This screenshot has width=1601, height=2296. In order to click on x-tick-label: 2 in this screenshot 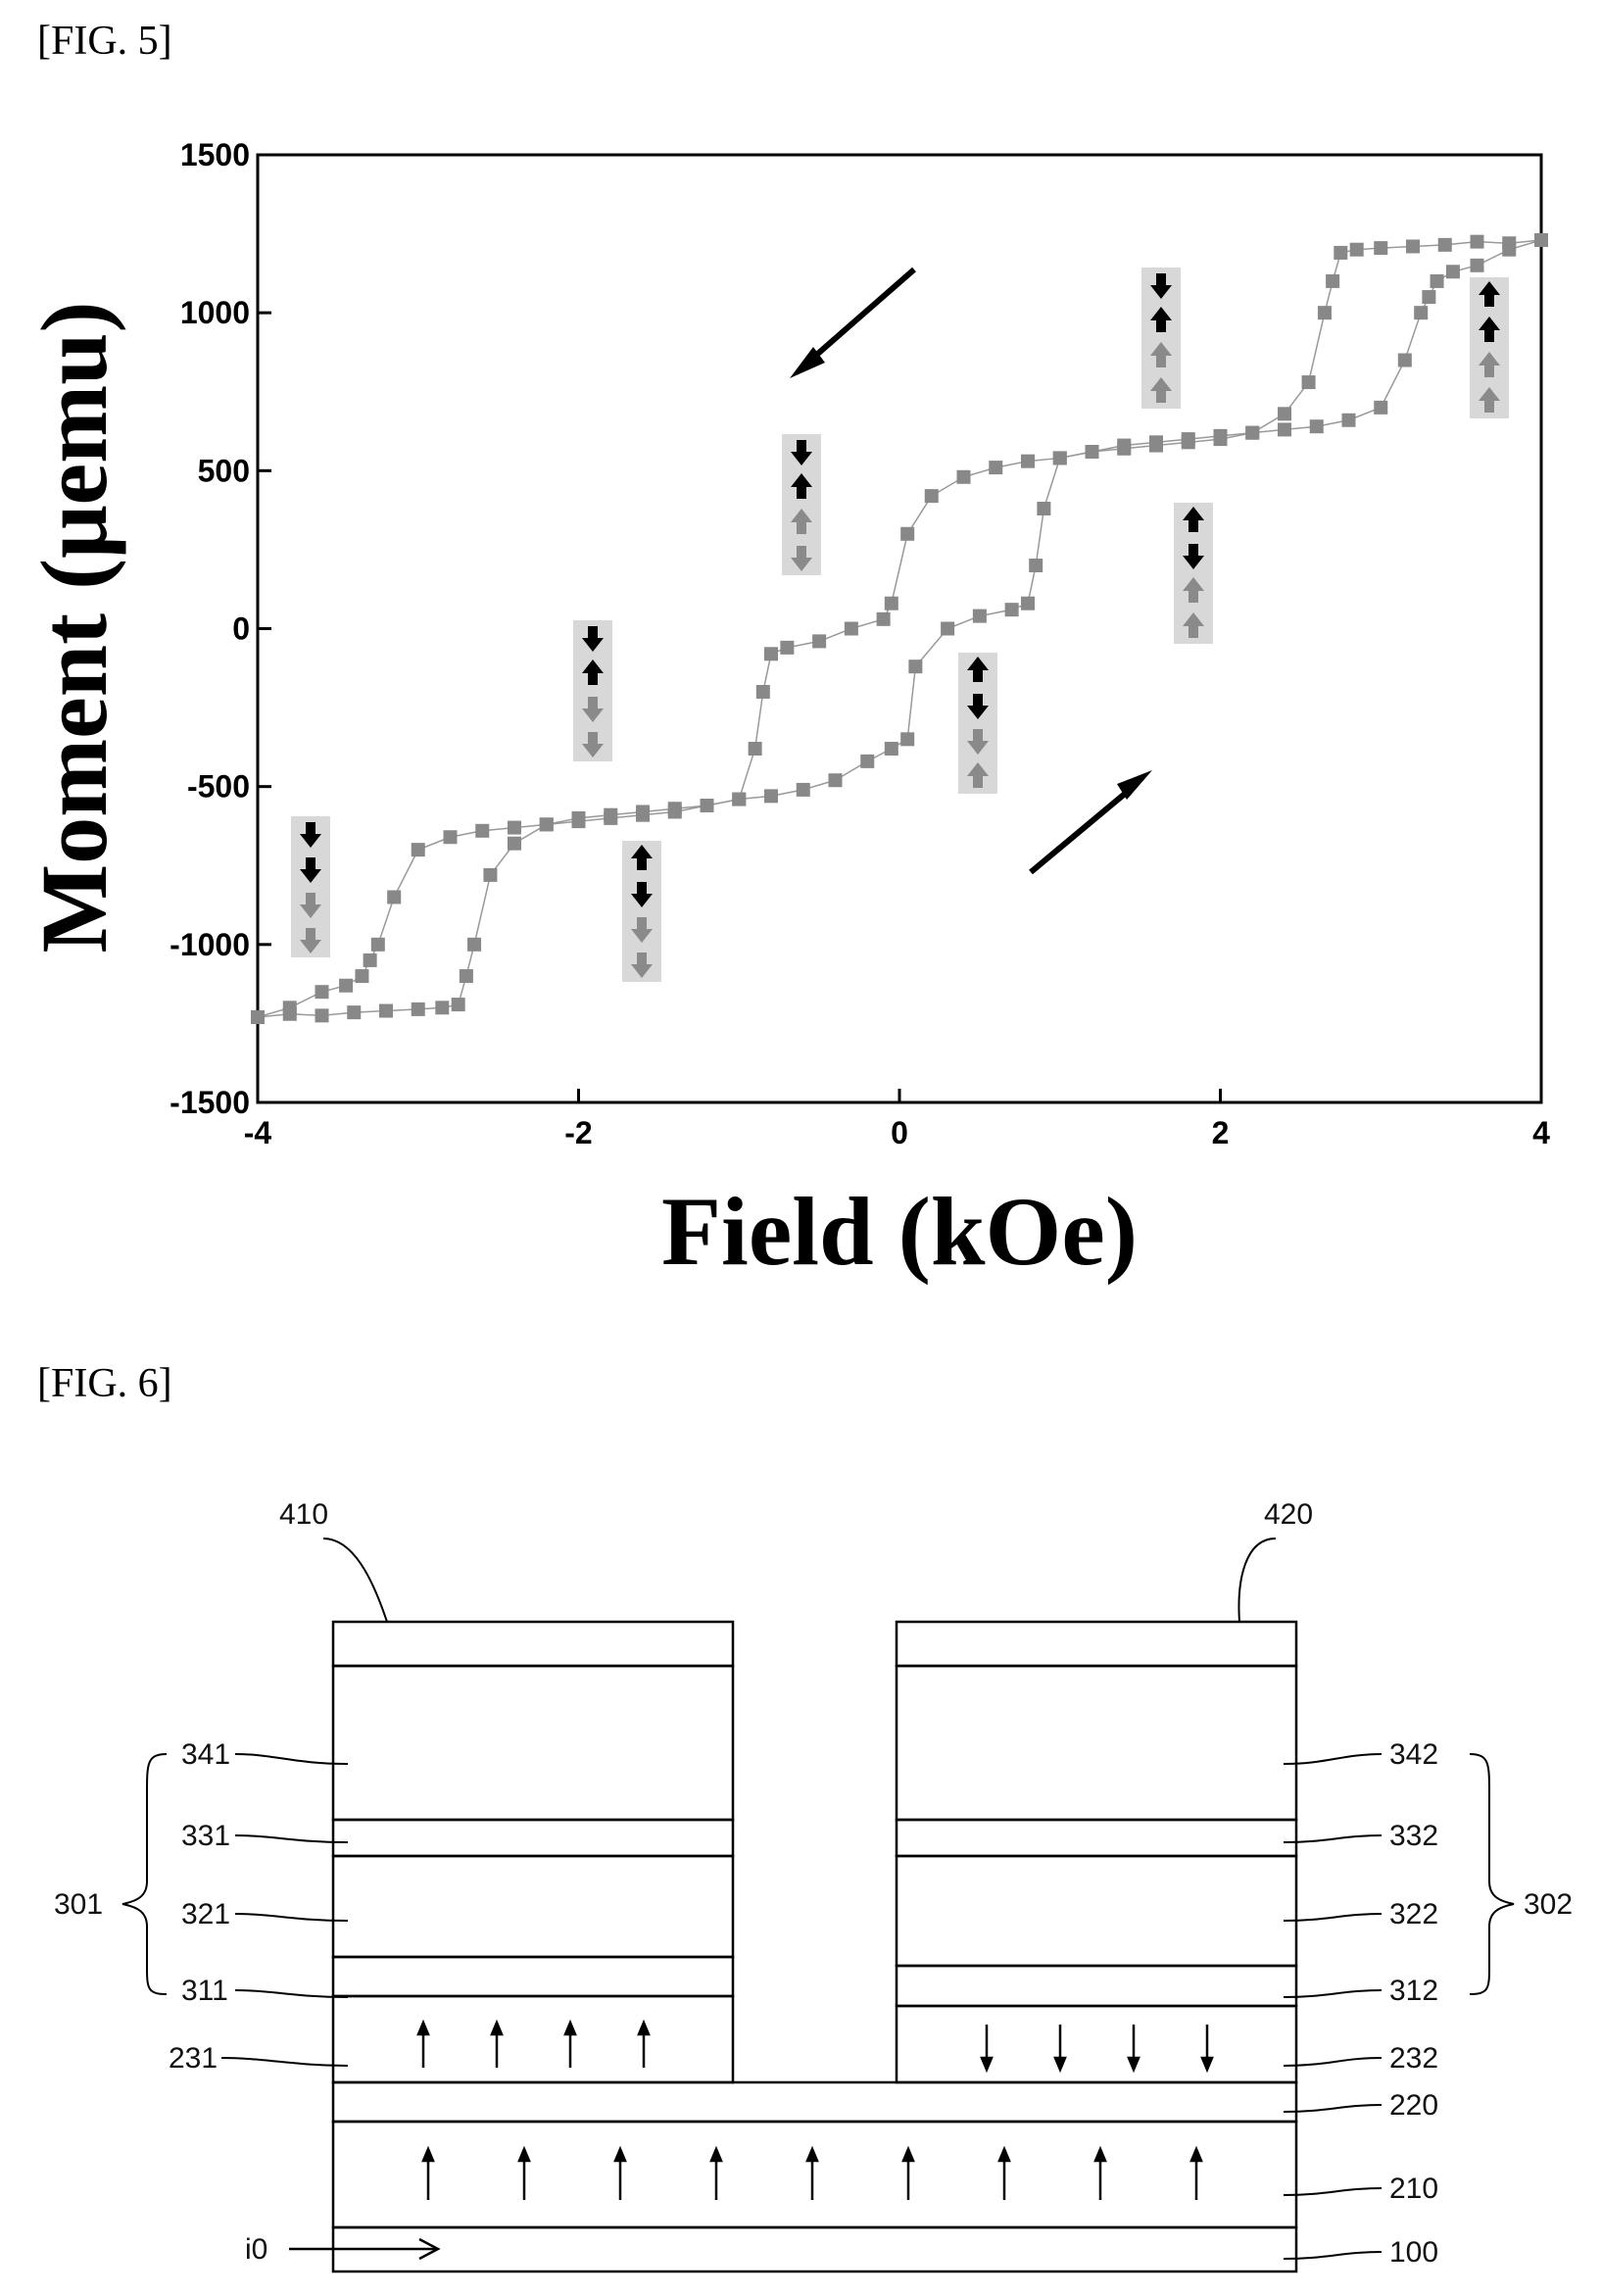, I will do `click(1221, 1132)`.